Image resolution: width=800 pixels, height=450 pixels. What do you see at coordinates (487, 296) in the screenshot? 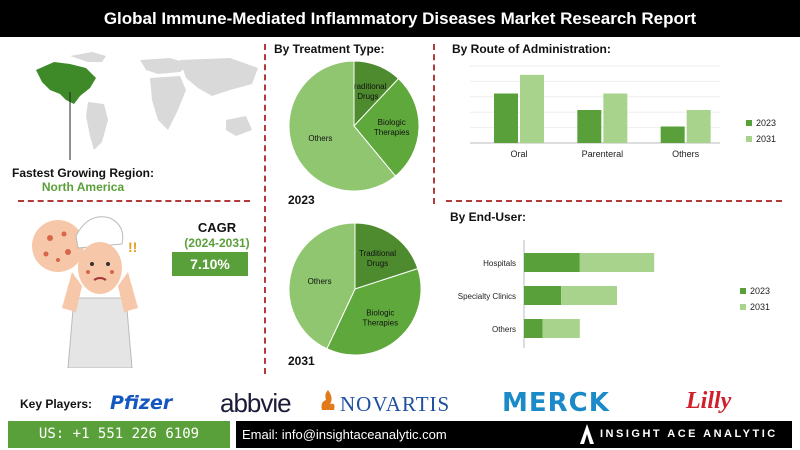
I see `category-label: Specialty Clinics` at bounding box center [487, 296].